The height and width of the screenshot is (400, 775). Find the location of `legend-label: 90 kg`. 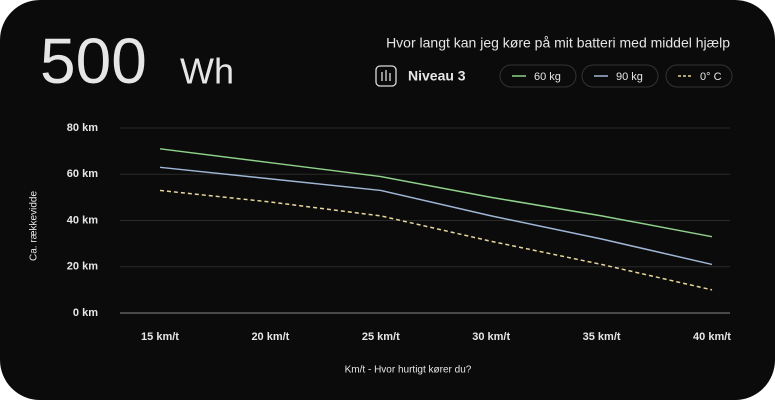

legend-label: 90 kg is located at coordinates (629, 77).